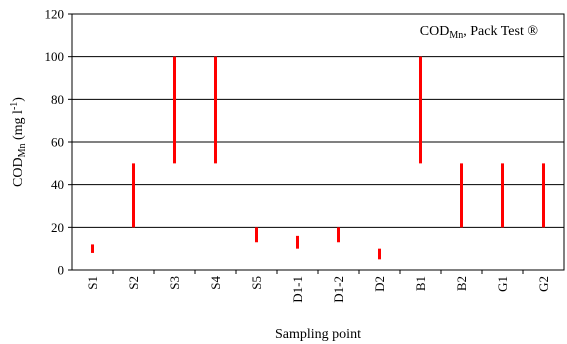 This screenshot has width=567, height=344. I want to click on x-tick-label-D1-1: D1-1, so click(297, 289).